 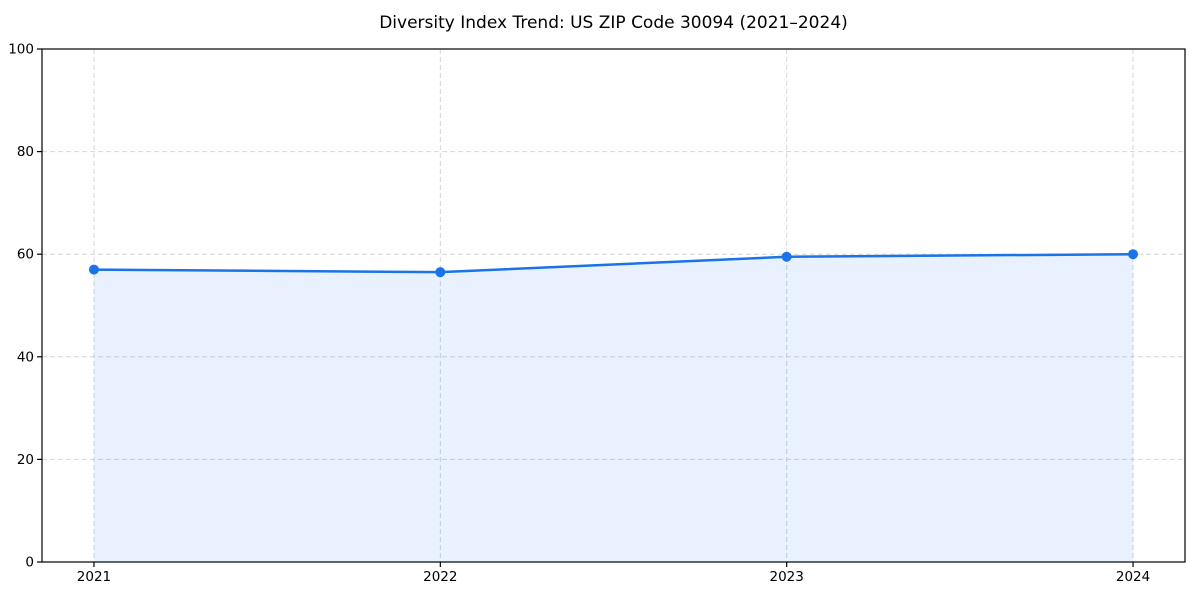 I want to click on x-tick-label: 2024, so click(x=1133, y=577).